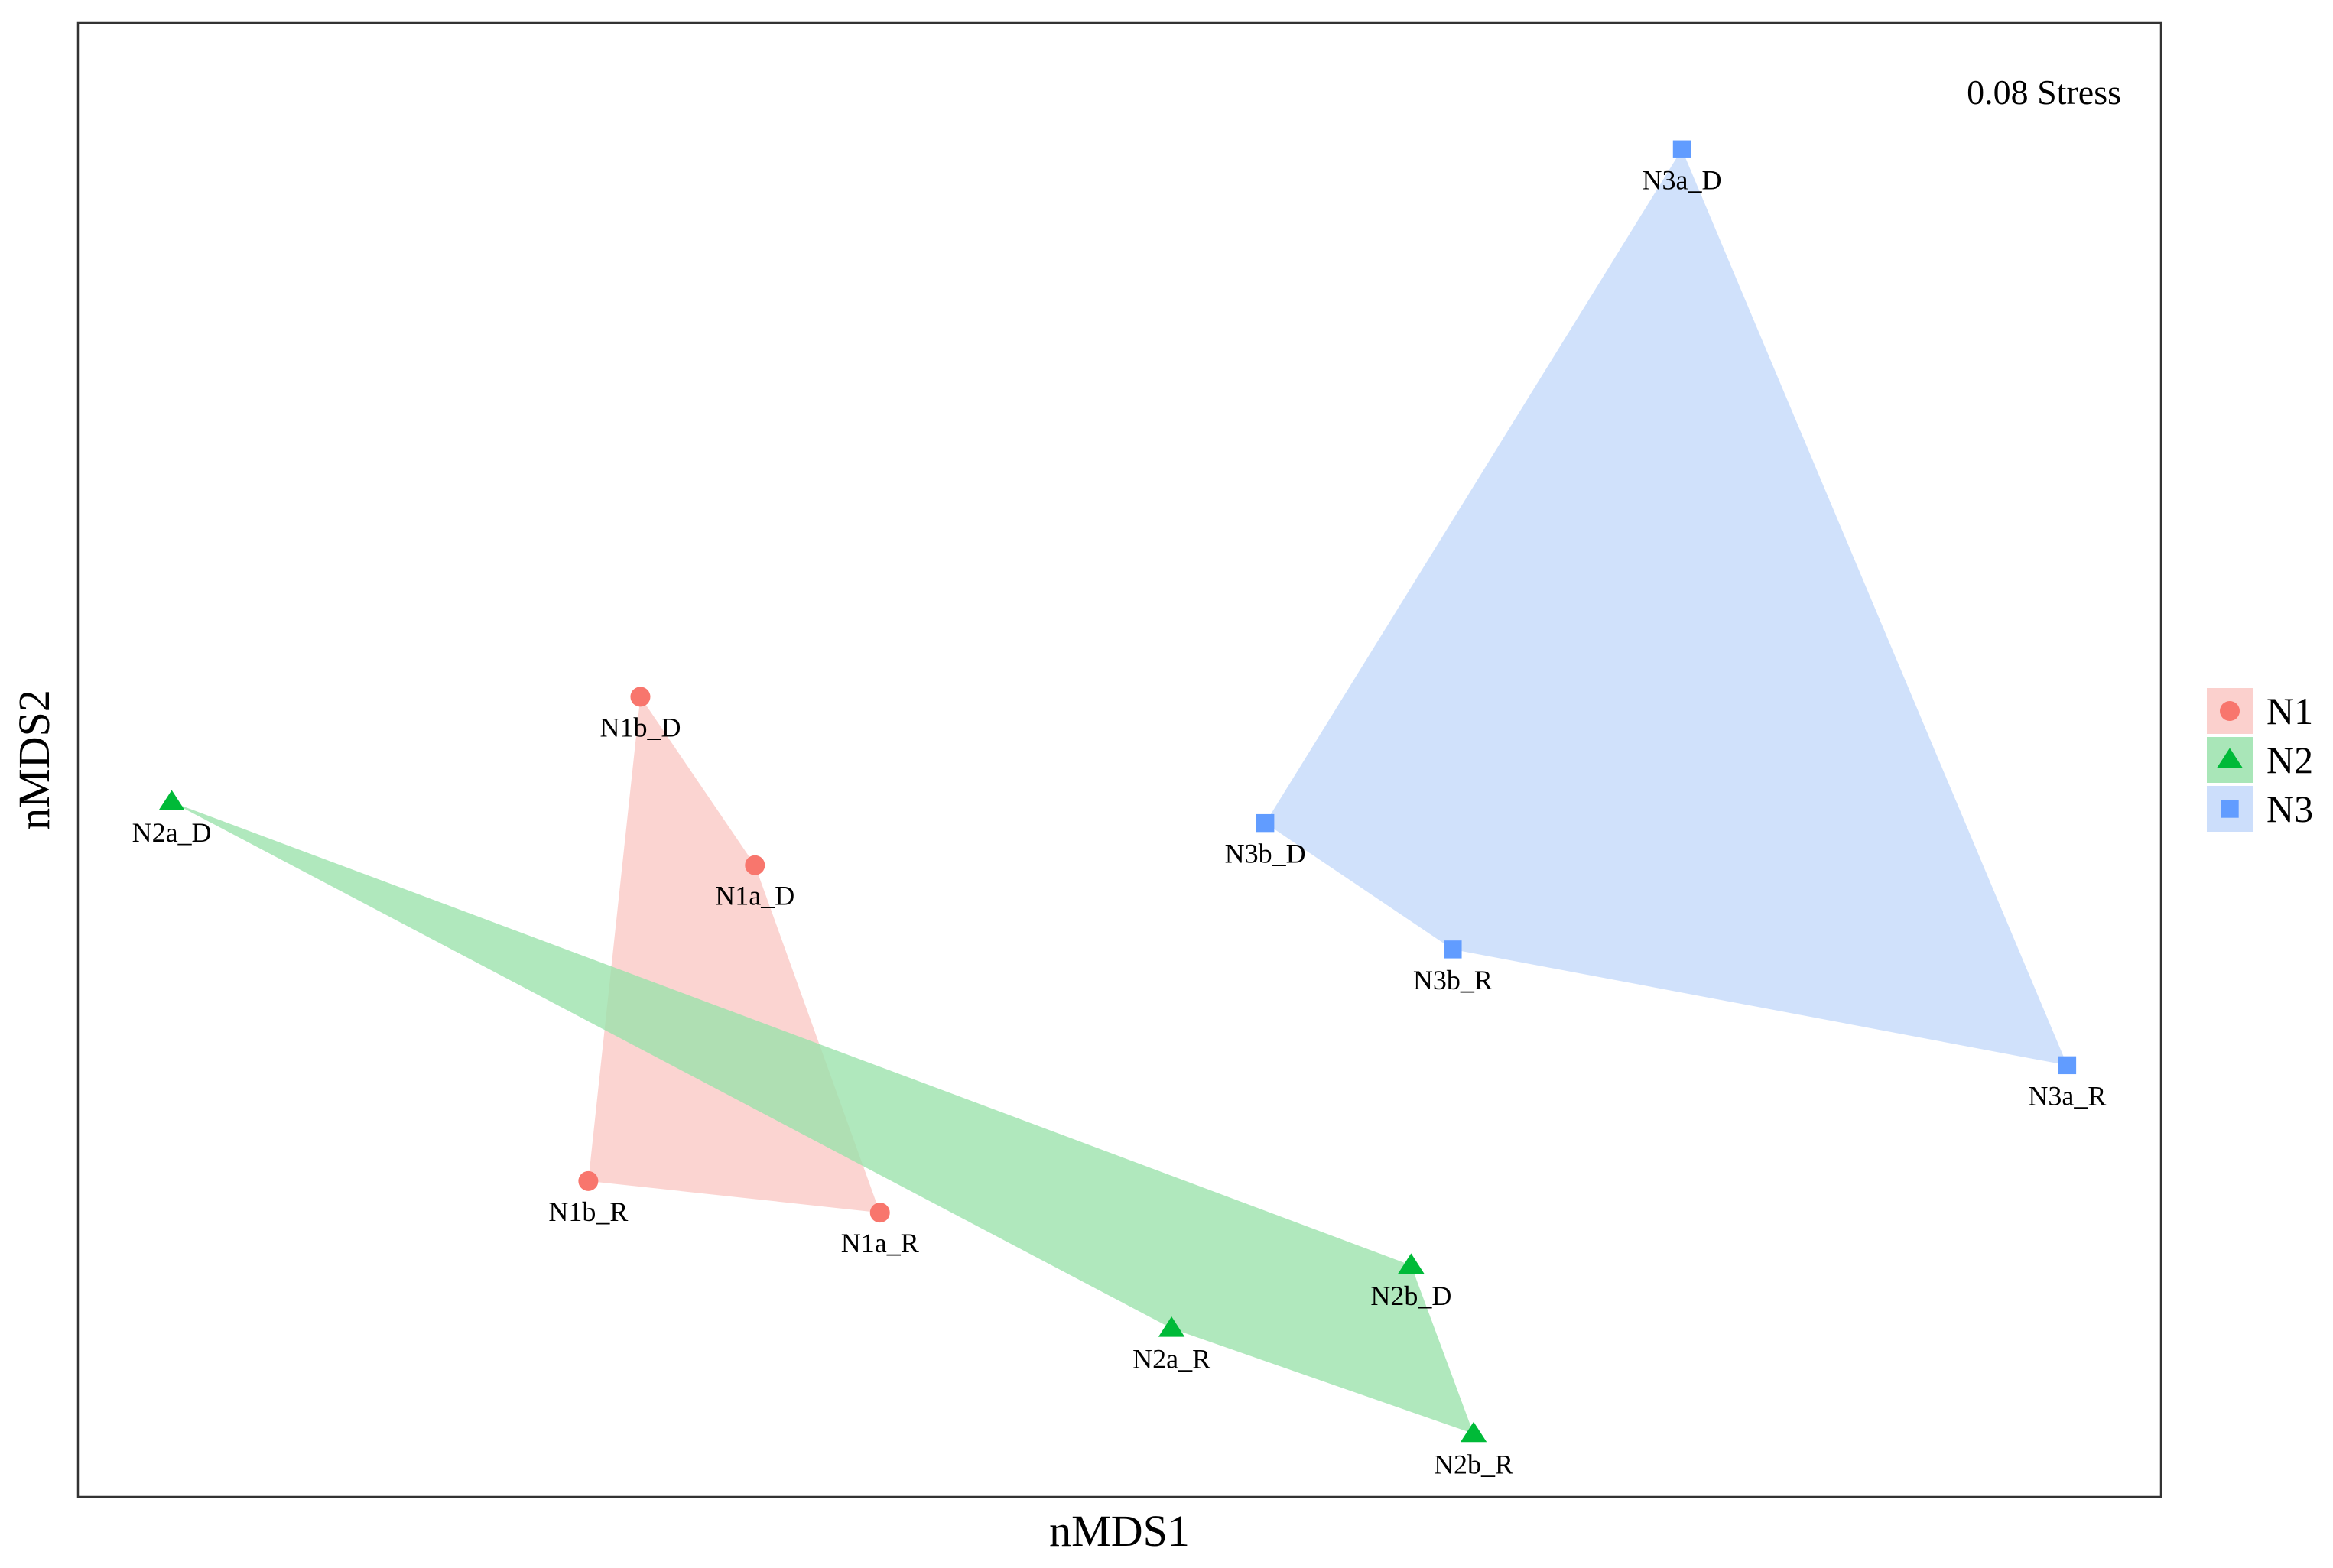 This screenshot has height=1568, width=2333. What do you see at coordinates (2289, 760) in the screenshot?
I see `legend-label-n2: N2` at bounding box center [2289, 760].